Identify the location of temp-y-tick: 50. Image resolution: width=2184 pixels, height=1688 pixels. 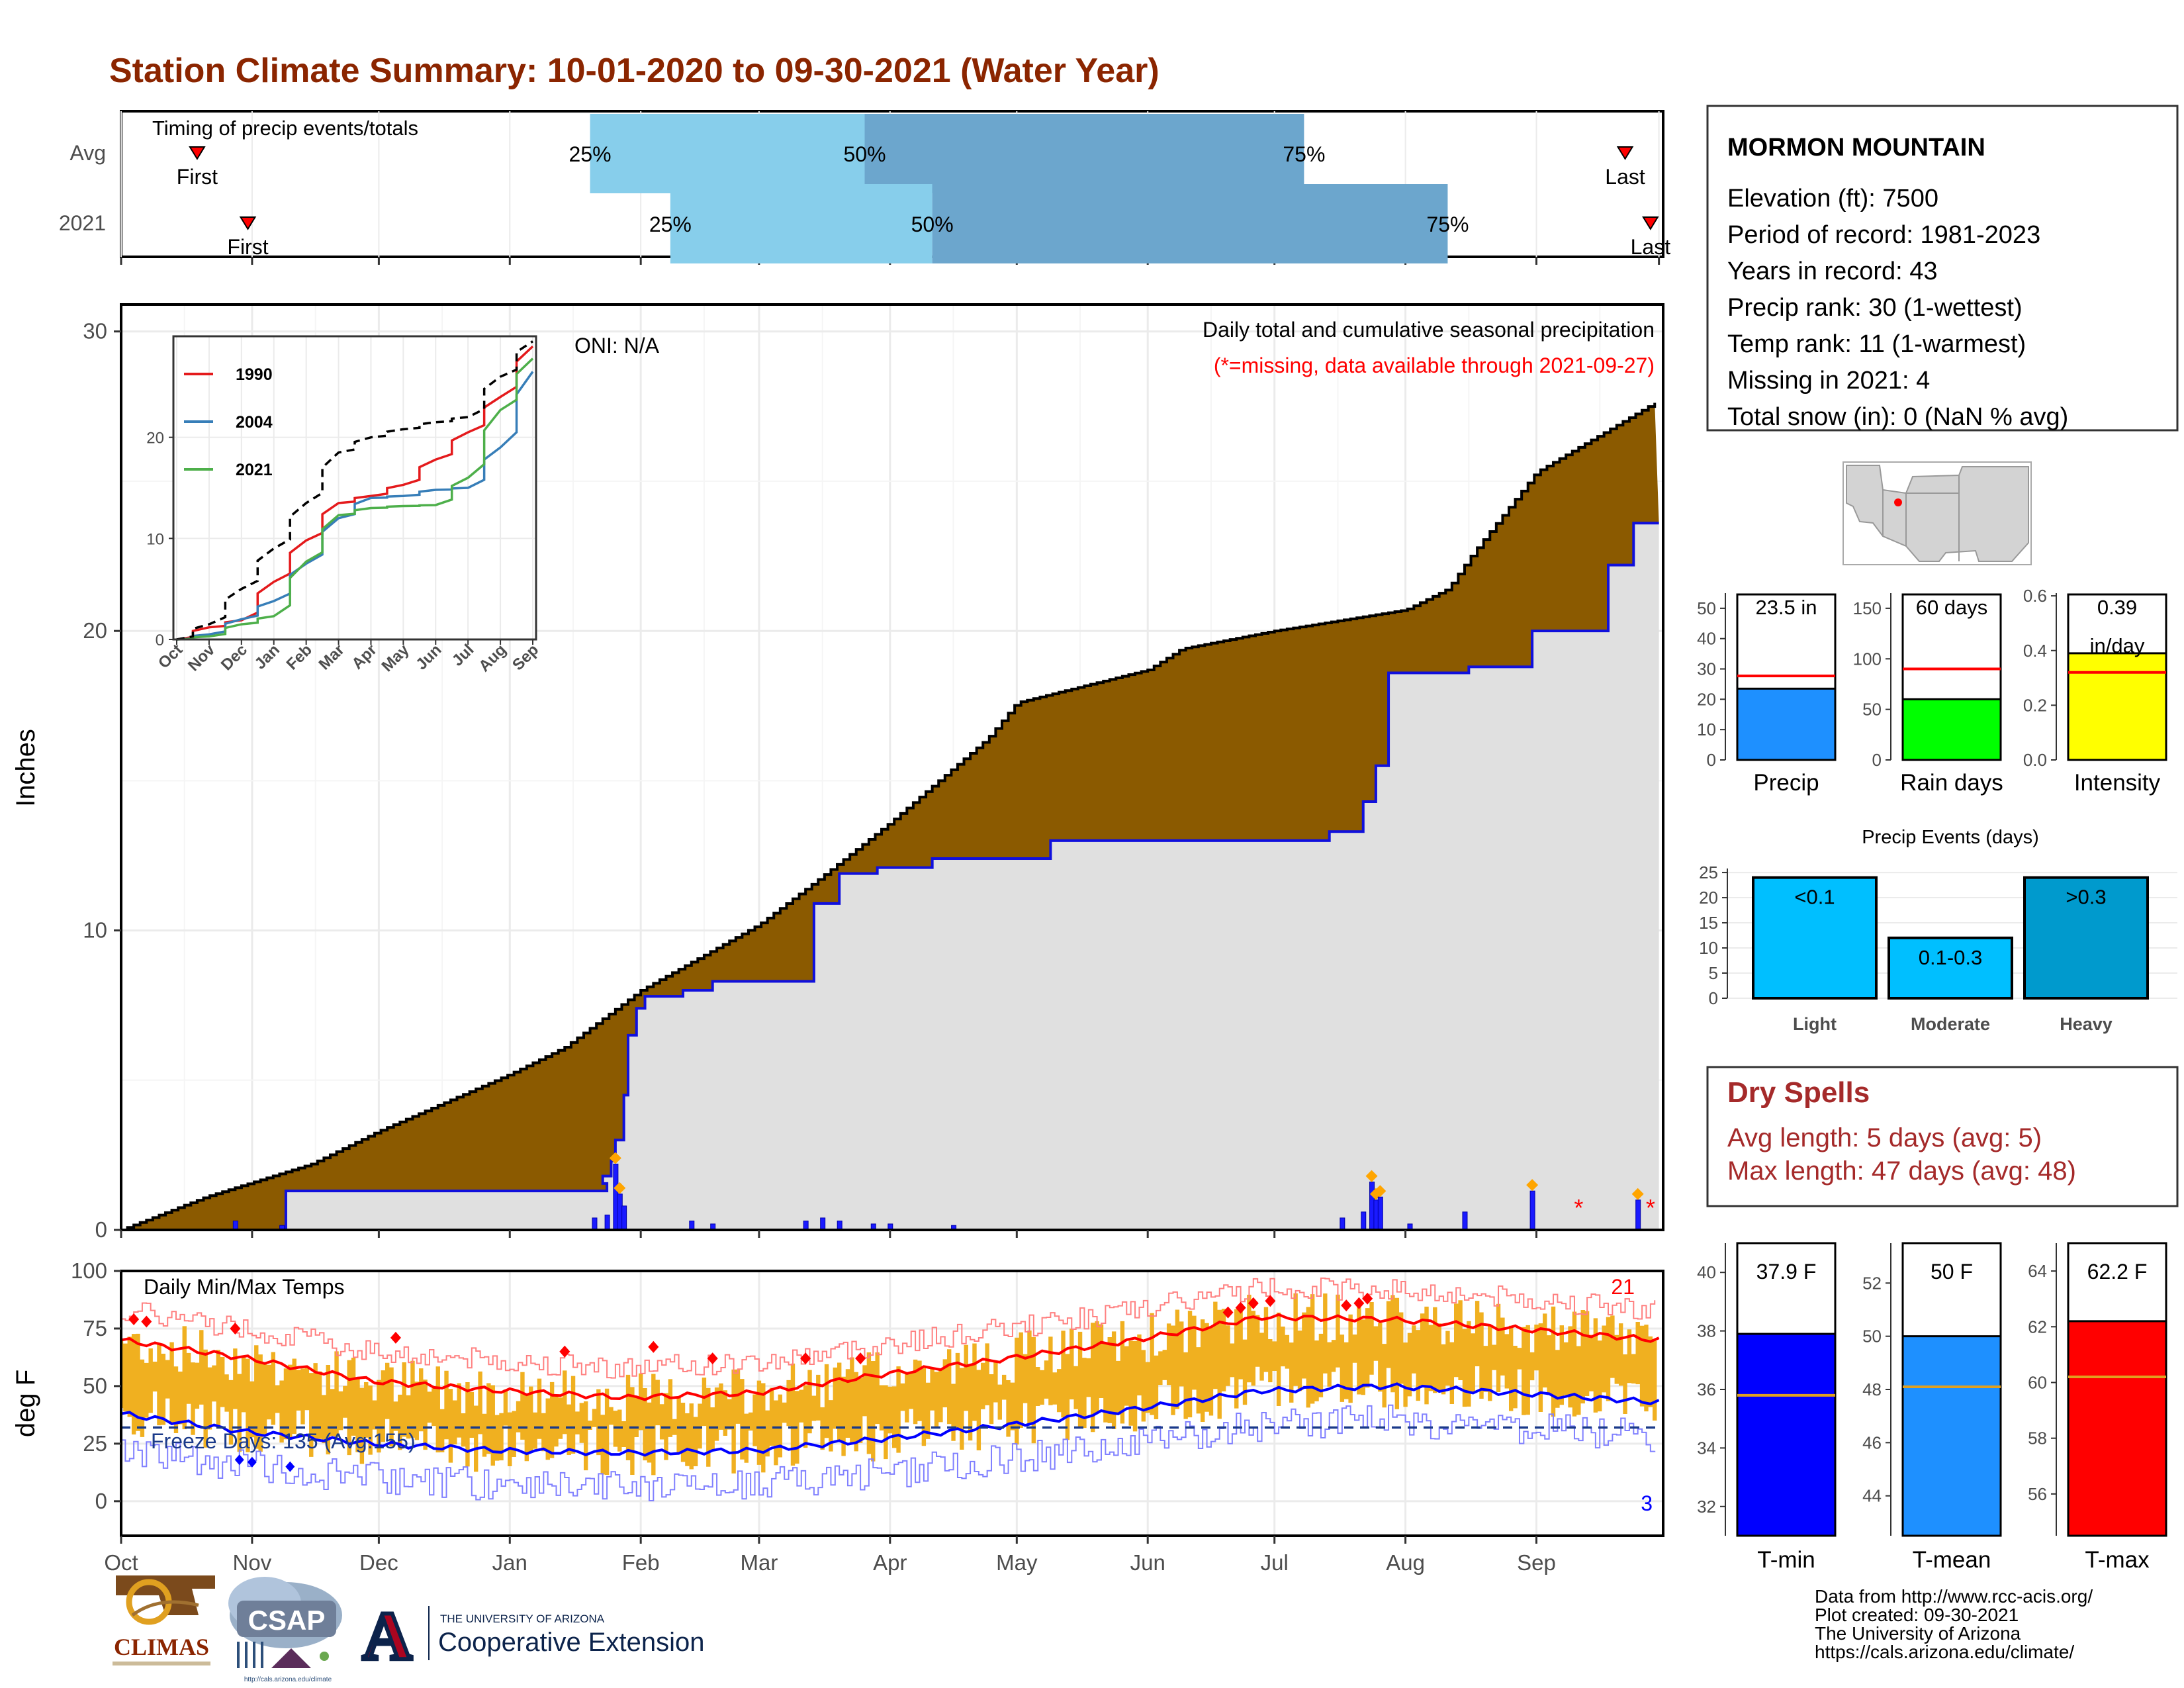
(95, 1386).